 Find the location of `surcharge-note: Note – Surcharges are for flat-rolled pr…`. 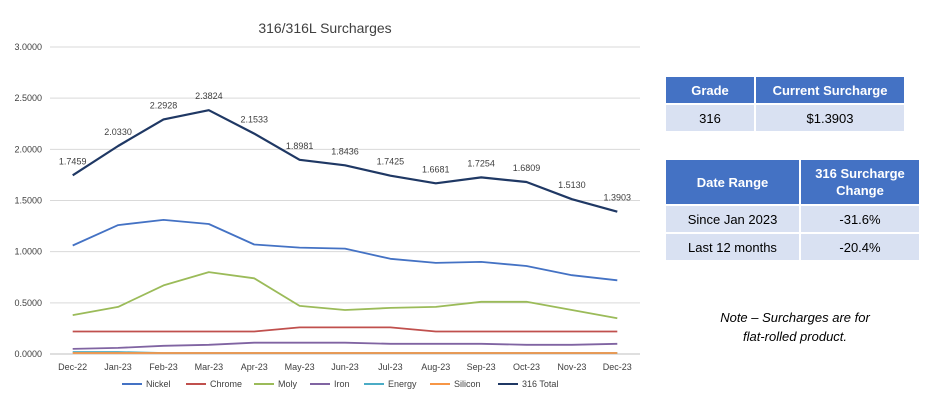

surcharge-note: Note – Surcharges are for flat-rolled pr… is located at coordinates (795, 327).